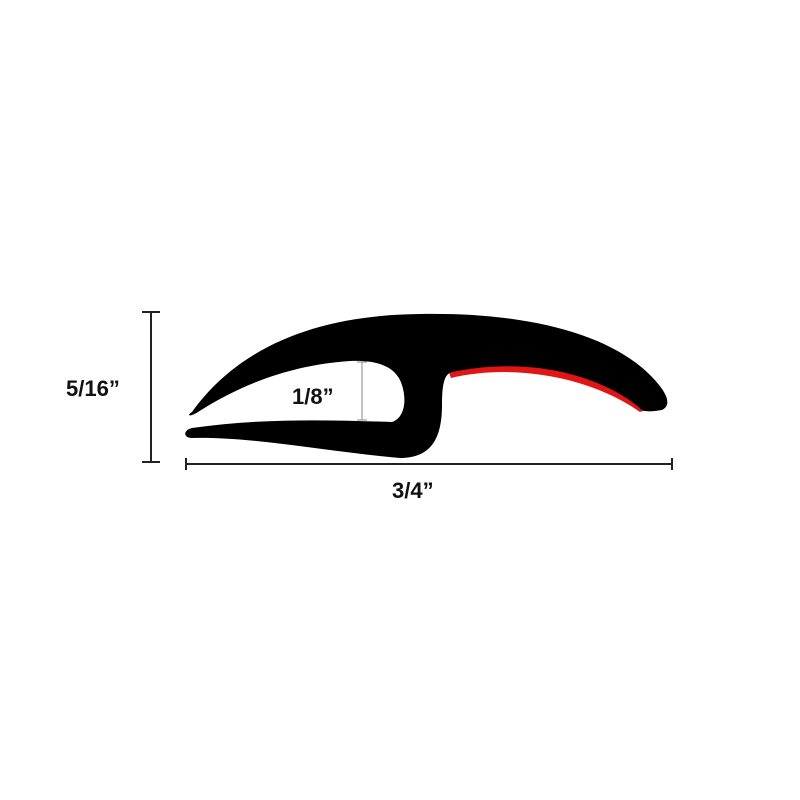 The height and width of the screenshot is (800, 800). I want to click on width-dimension, so click(429, 464).